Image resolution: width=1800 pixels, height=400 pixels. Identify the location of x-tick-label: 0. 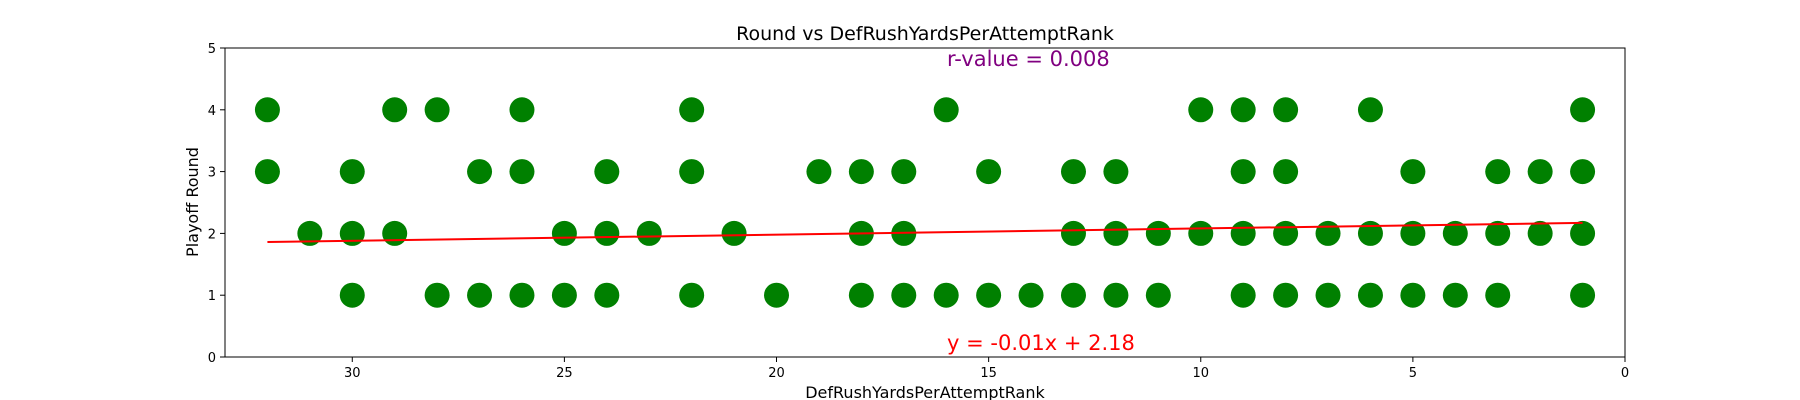
(1625, 373).